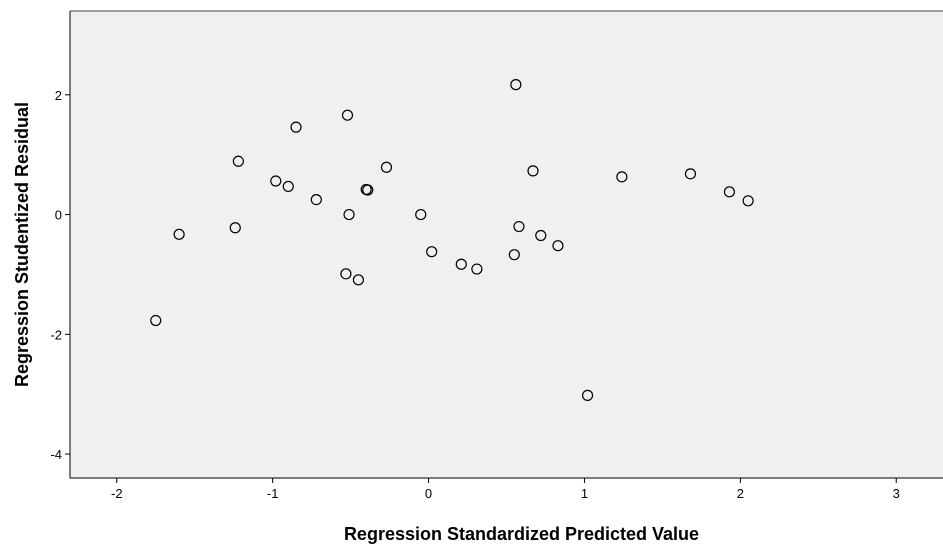 The image size is (943, 551). I want to click on y-tick-label: -4, so click(56, 454).